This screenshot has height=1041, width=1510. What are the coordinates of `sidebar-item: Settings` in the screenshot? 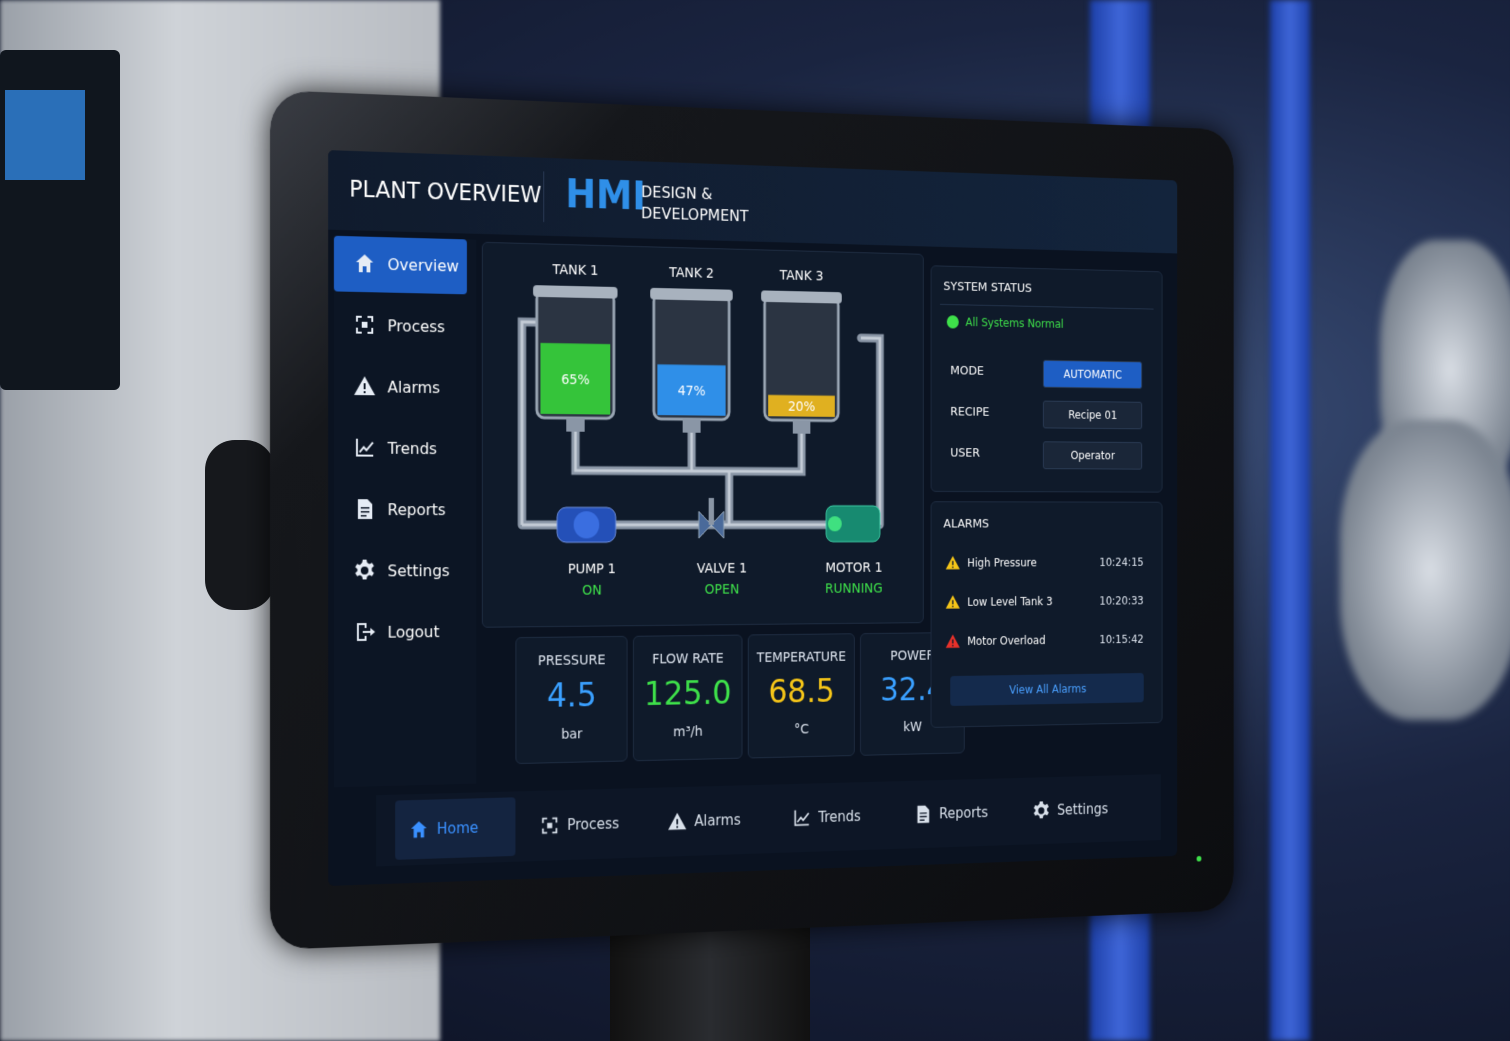 It's located at (400, 572).